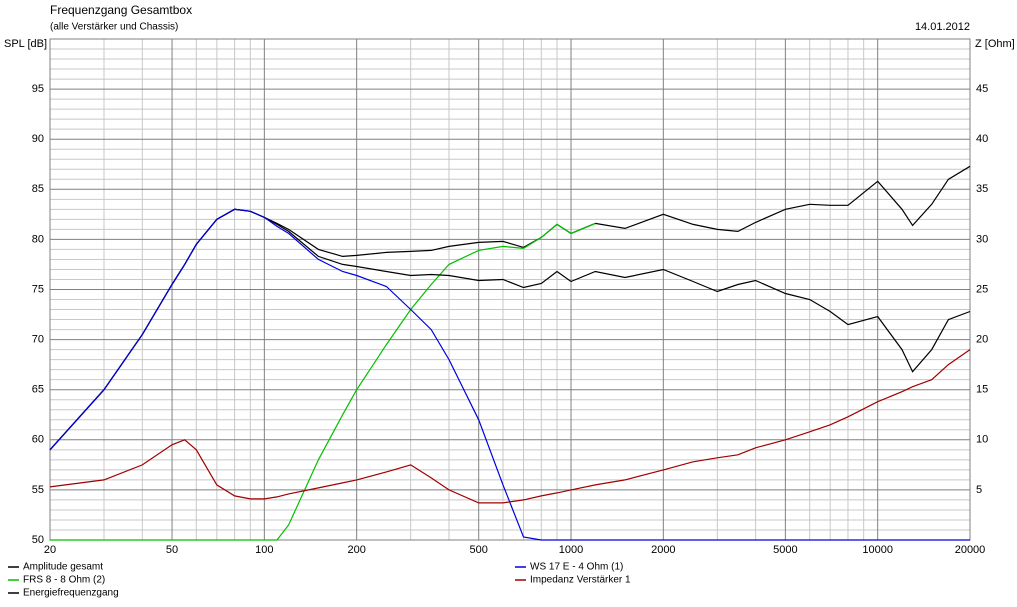 The image size is (1017, 607). I want to click on y2-tick-label: 40, so click(982, 139).